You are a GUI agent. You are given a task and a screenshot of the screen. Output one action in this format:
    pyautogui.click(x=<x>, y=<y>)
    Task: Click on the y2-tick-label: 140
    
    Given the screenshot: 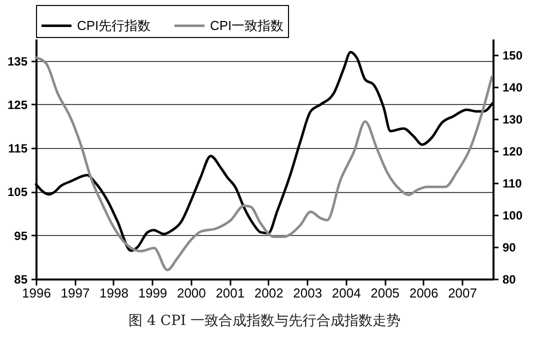 What is the action you would take?
    pyautogui.click(x=512, y=87)
    